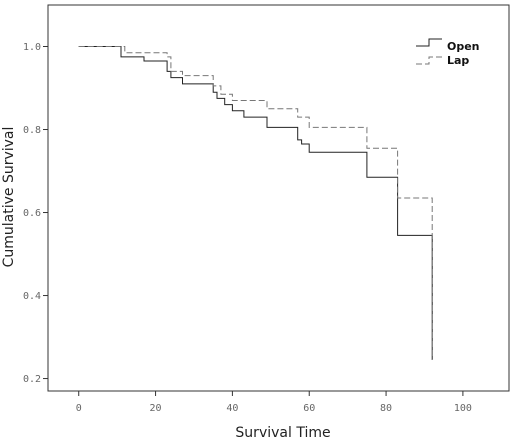 This screenshot has width=512, height=438. Describe the element at coordinates (156, 408) in the screenshot. I see `x-tick-label: 20` at that location.